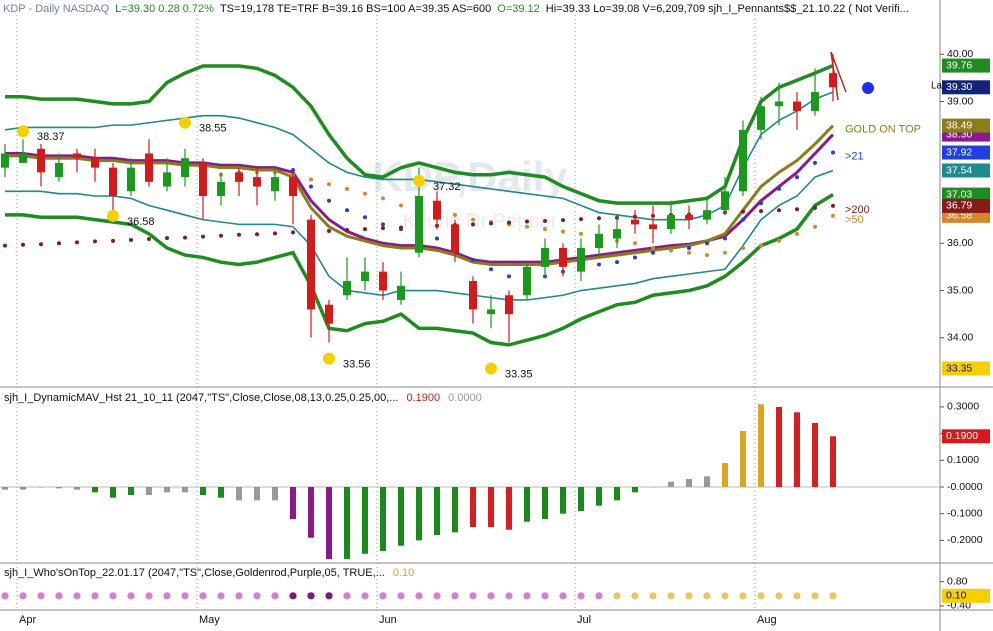 This screenshot has height=631, width=993. I want to click on y-tick-label: 0.3000, so click(963, 407).